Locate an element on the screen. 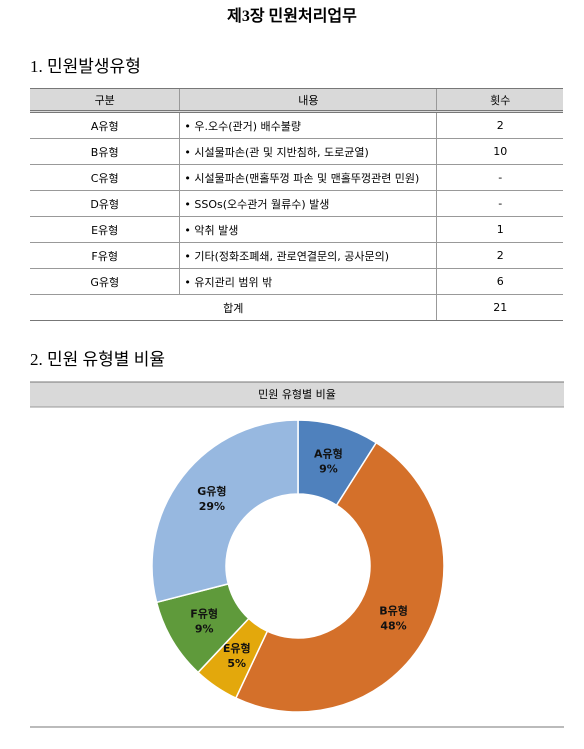 The image size is (584, 749). chart-header is located at coordinates (297, 394).